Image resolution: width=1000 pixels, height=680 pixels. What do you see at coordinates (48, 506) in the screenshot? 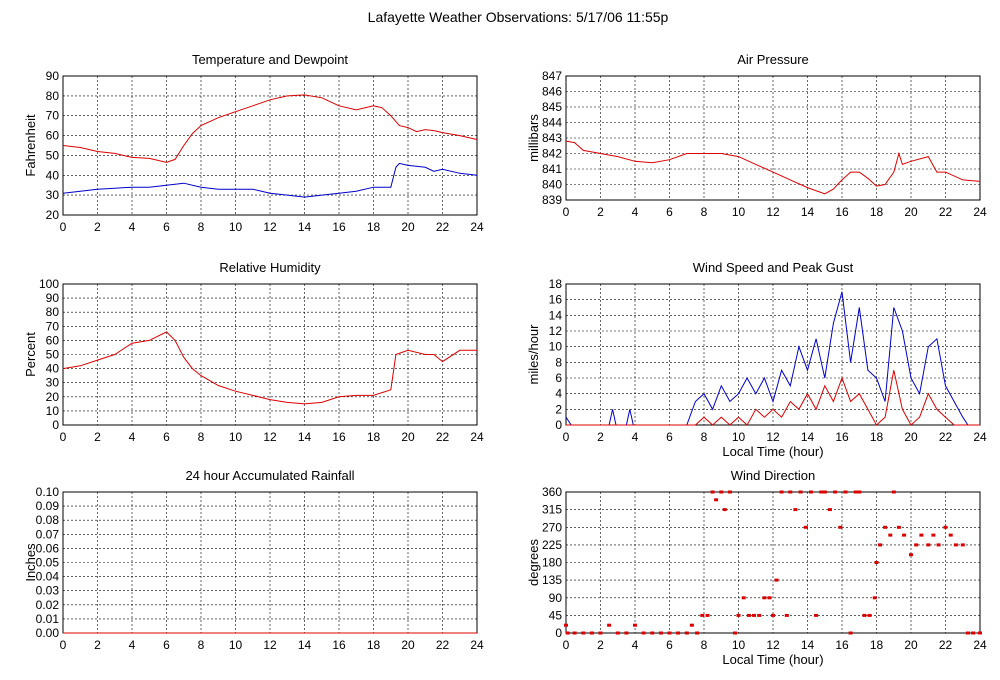
I see `y-tick-label: 0.09` at bounding box center [48, 506].